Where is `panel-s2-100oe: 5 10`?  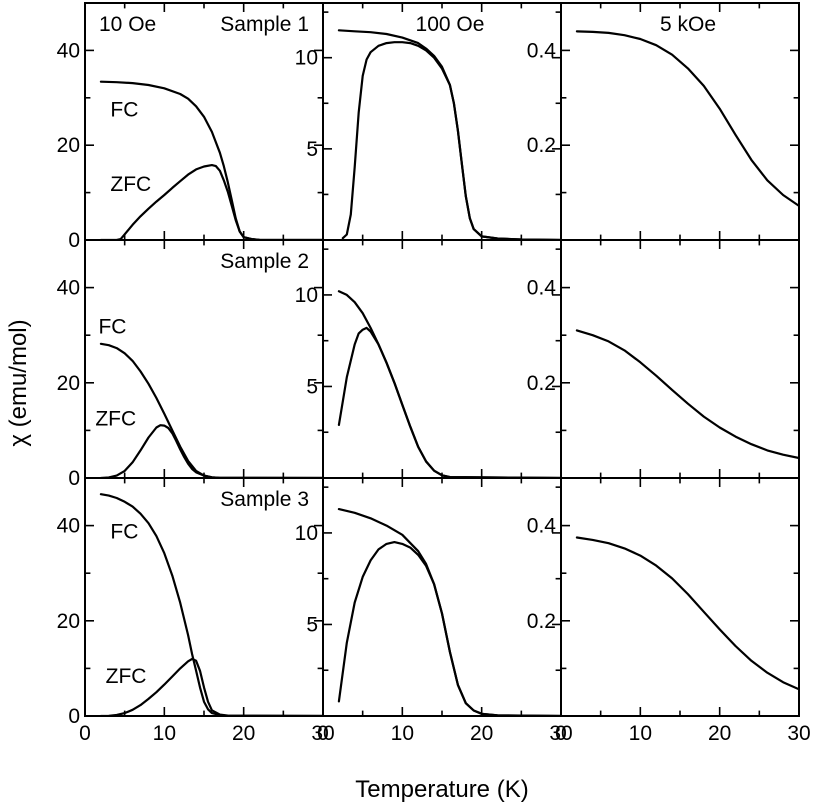 panel-s2-100oe: 5 10 is located at coordinates (428, 359).